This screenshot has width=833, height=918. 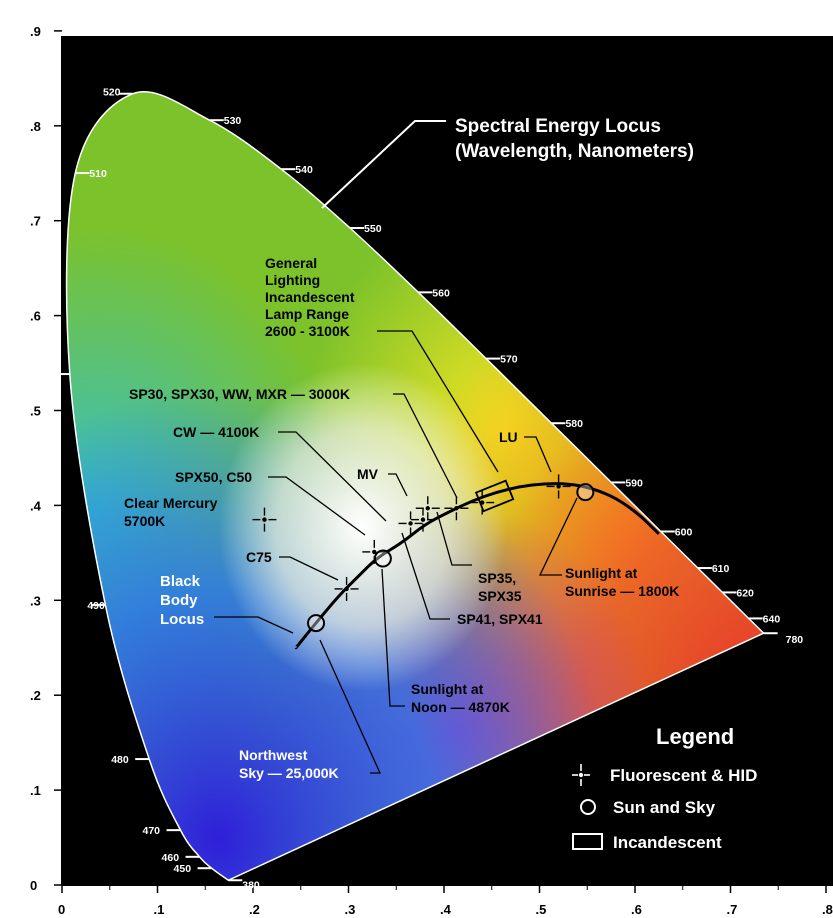 I want to click on bb-locus-label-1: Black, so click(x=180, y=581).